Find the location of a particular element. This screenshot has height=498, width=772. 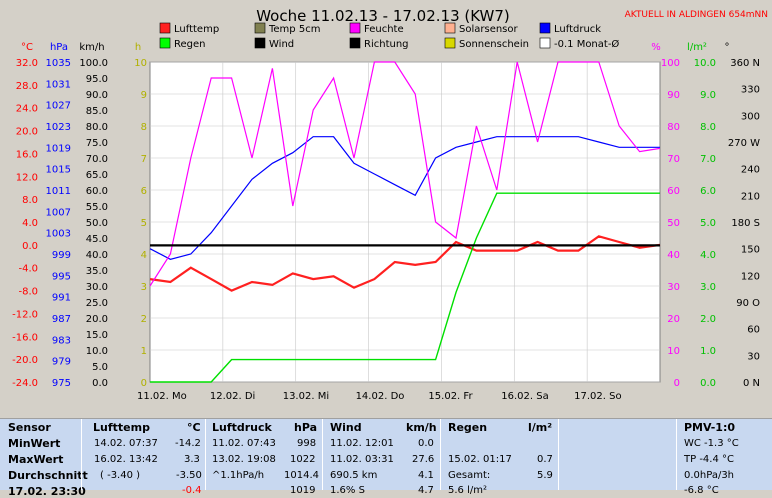

legend-label-2: Feuchte is located at coordinates (384, 29).